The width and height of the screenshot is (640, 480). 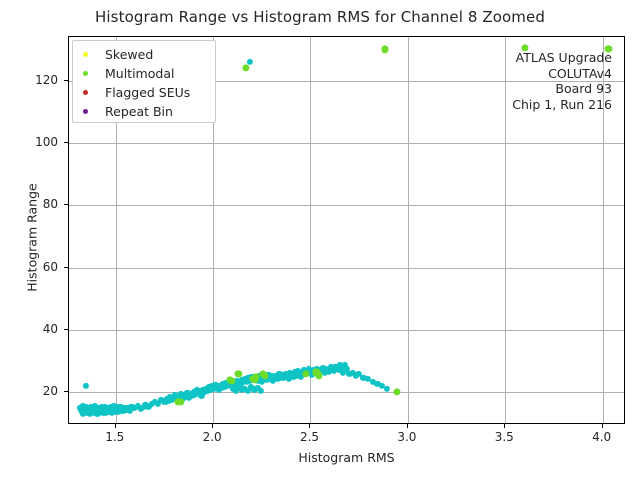 I want to click on y-tick-label: 20, so click(x=50, y=391).